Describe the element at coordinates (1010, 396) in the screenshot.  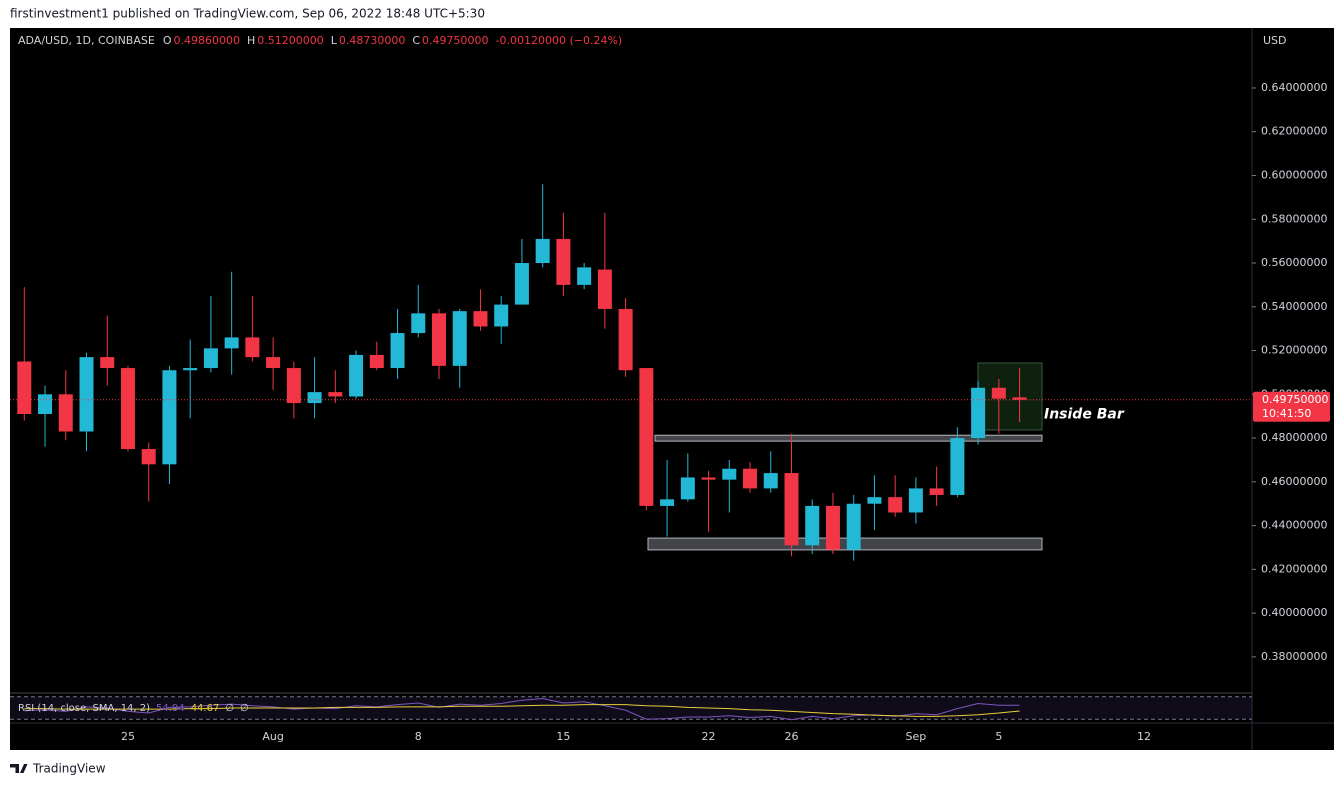
I see `inside-bar-box` at that location.